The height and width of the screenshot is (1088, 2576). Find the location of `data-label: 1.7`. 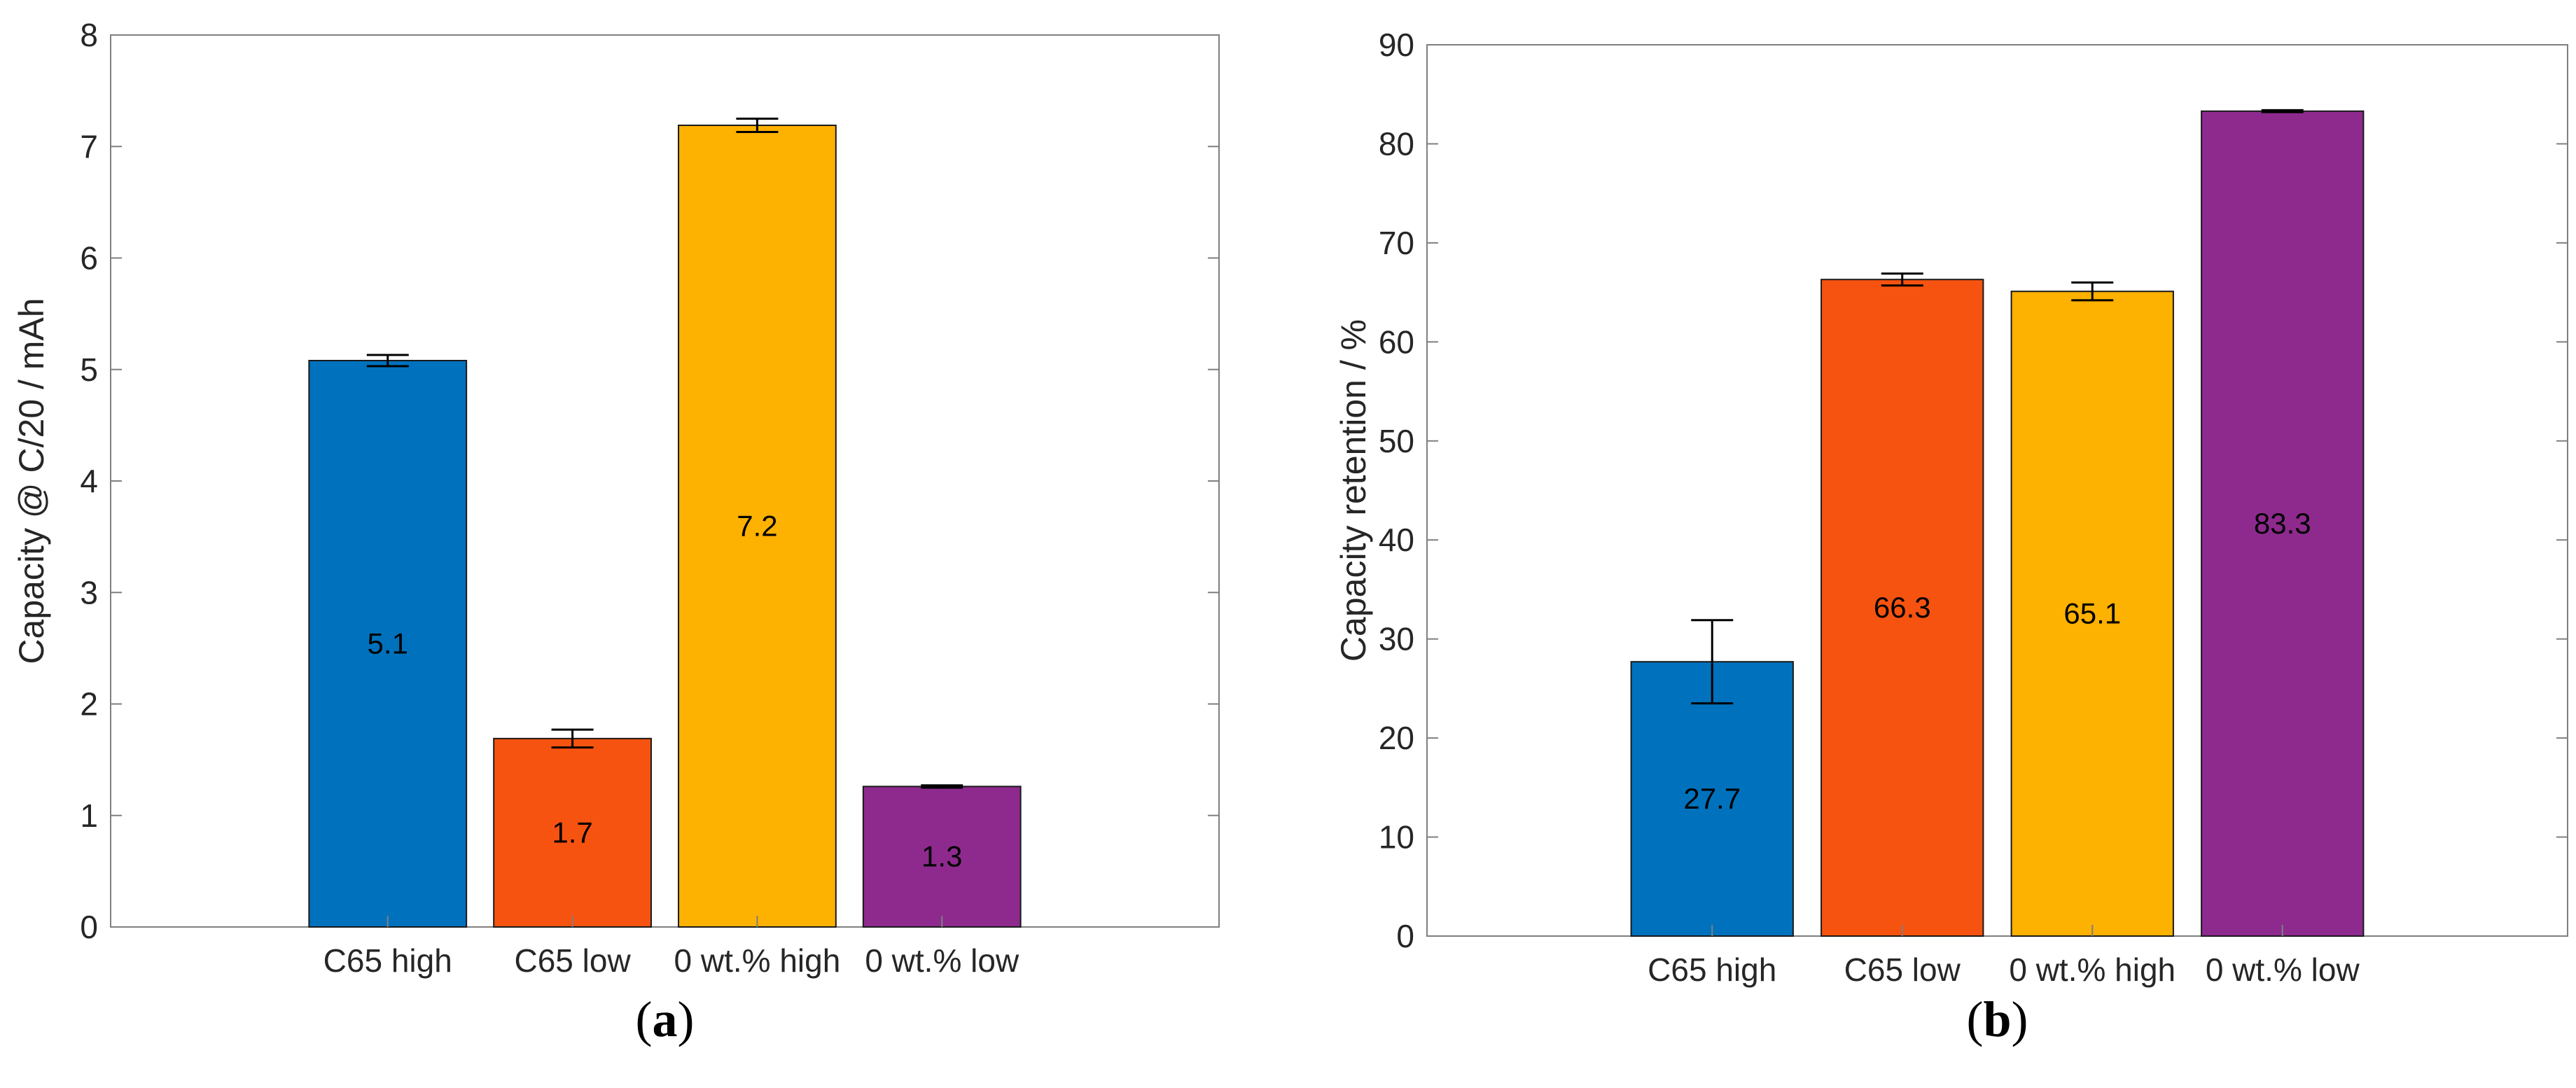

data-label: 1.7 is located at coordinates (572, 832).